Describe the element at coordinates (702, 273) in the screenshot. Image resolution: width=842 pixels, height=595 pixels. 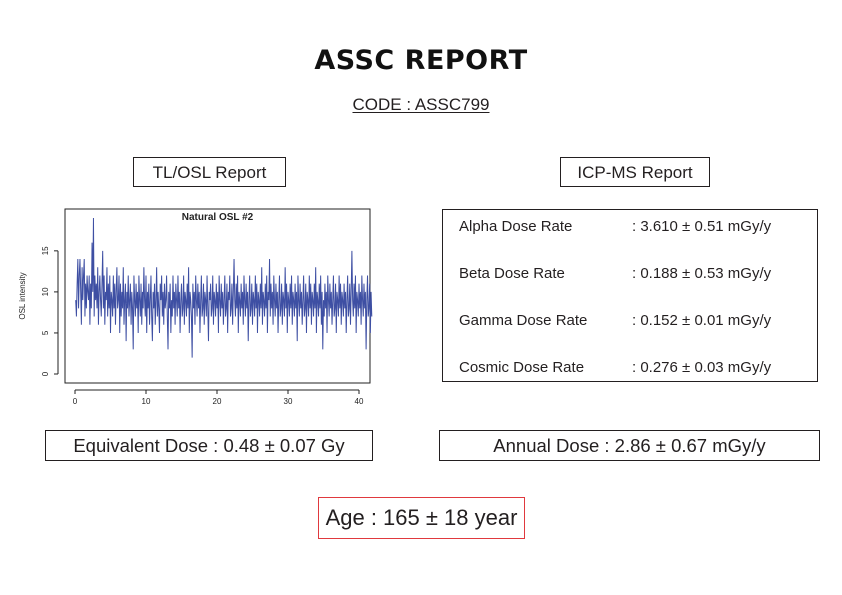
I see `beta-dose-value: : 0.188 ± 0.53 mGy/y` at that location.